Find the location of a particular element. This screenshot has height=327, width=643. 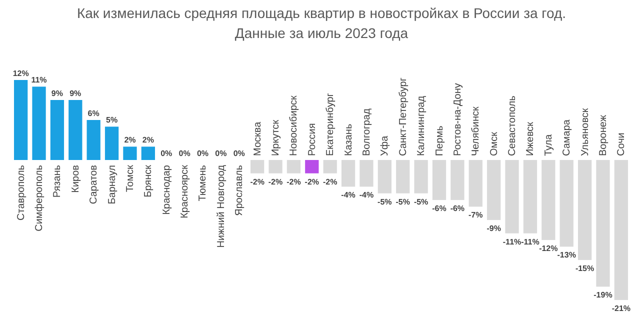

x-tick-label: Тула is located at coordinates (548, 145).